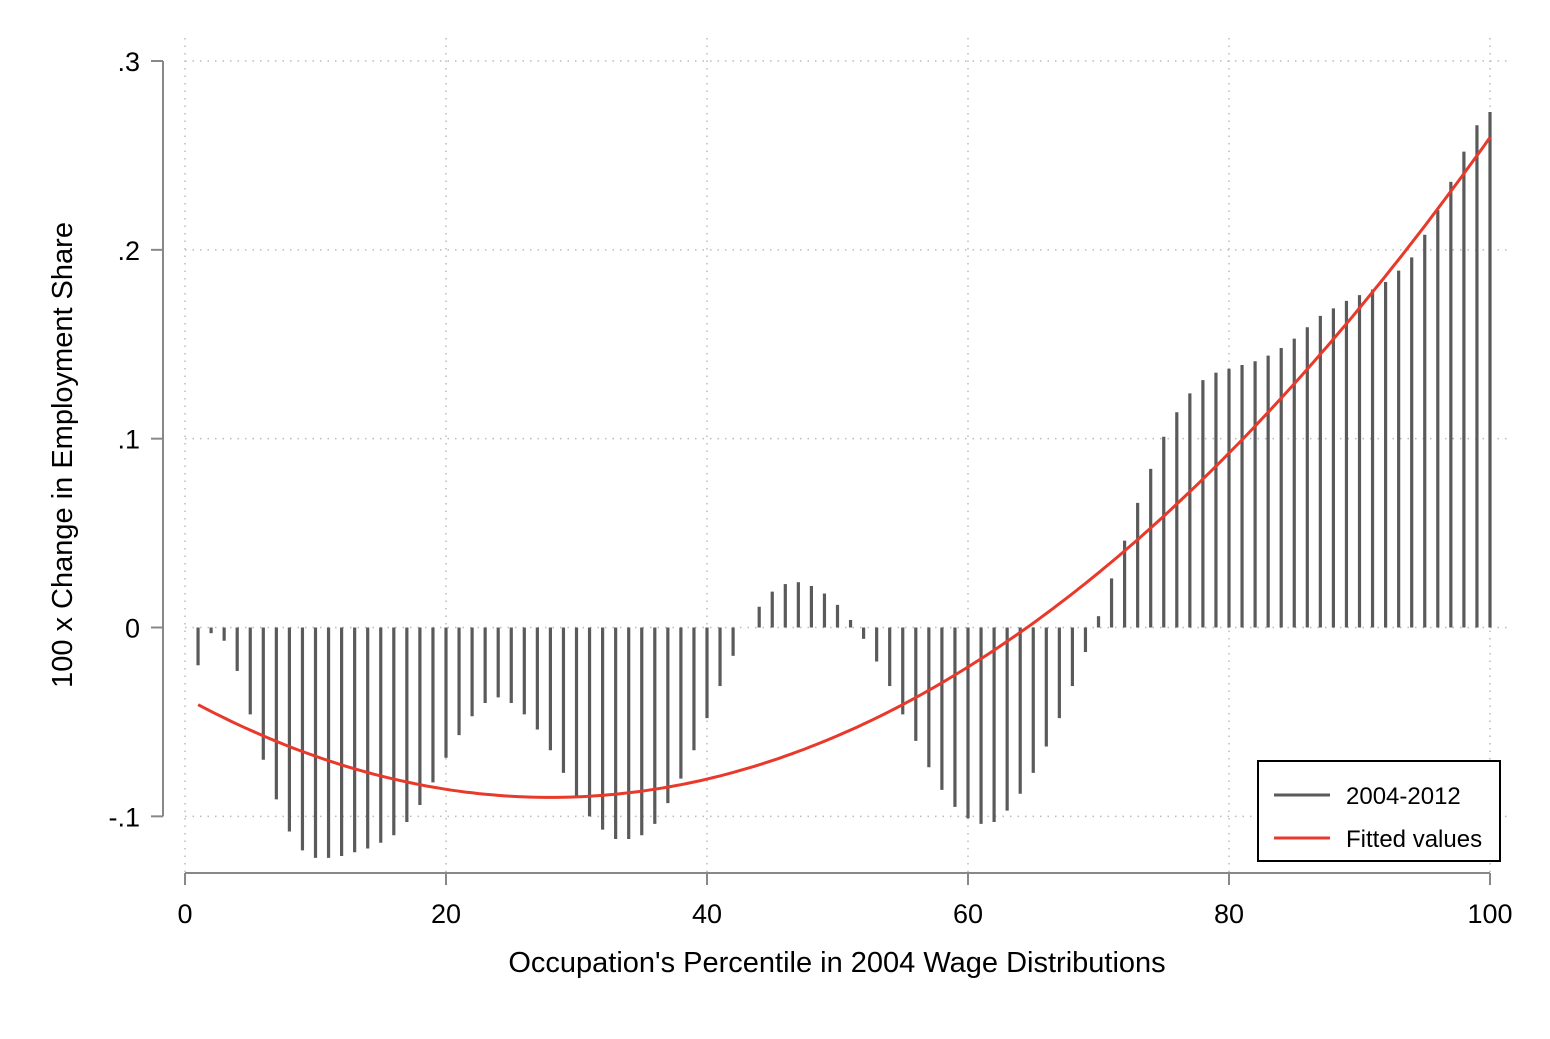 Image resolution: width=1550 pixels, height=1039 pixels. I want to click on y-tick-label: .3, so click(128, 62).